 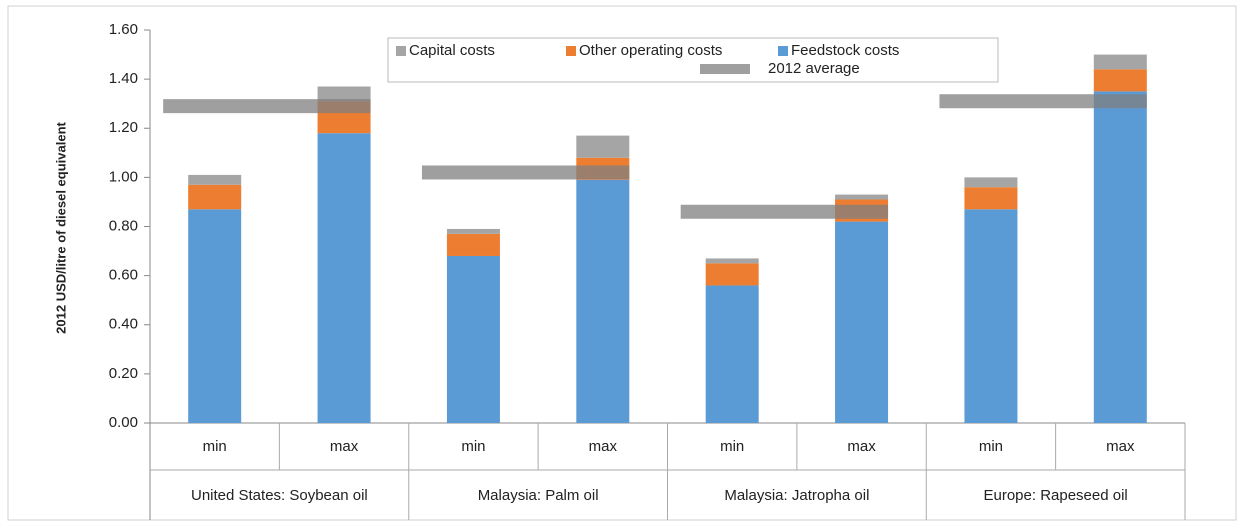 I want to click on legend-label: 2012 average, so click(x=814, y=68).